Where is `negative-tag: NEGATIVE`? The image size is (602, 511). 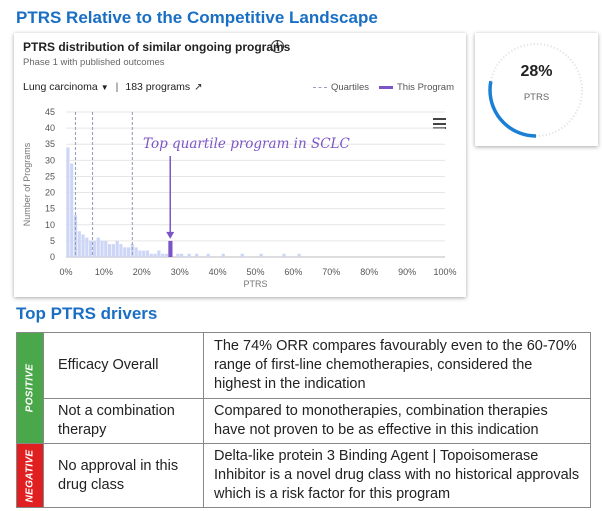 negative-tag: NEGATIVE is located at coordinates (30, 475).